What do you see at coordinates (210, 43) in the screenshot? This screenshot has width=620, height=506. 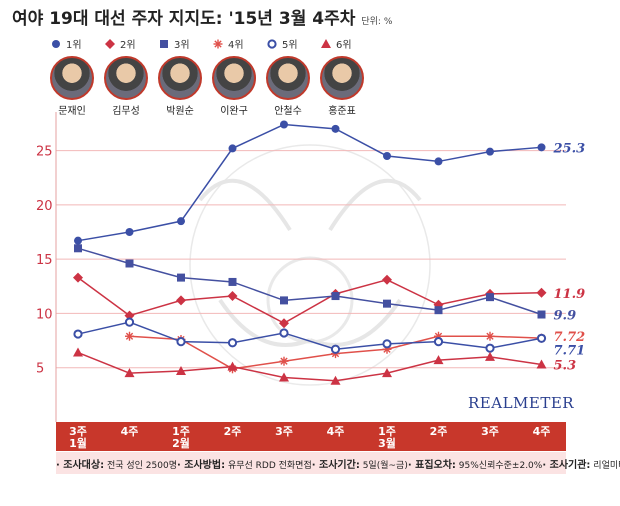 I see `legend: 1위 2위 3위 4위 5위 6위` at bounding box center [210, 43].